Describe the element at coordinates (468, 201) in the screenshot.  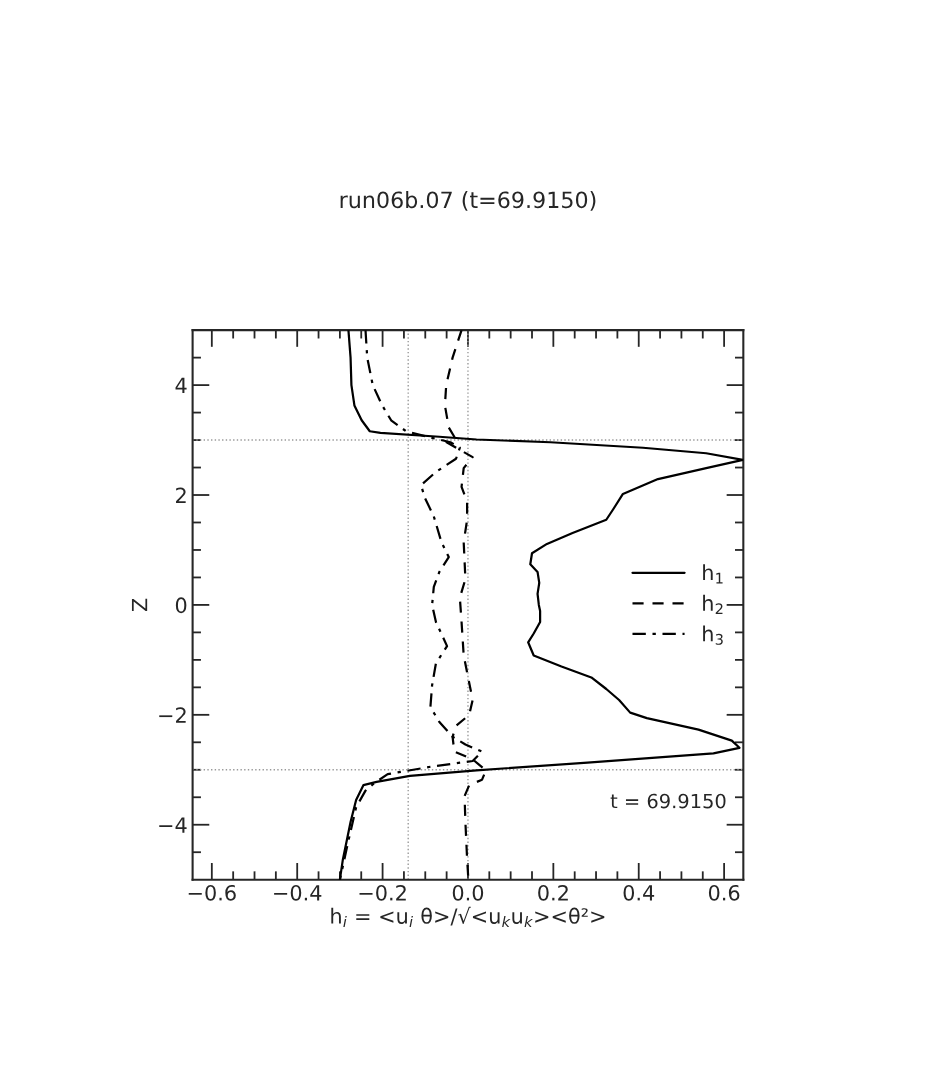
I see `chart-title: run06b.07 (t=69.9150)` at that location.